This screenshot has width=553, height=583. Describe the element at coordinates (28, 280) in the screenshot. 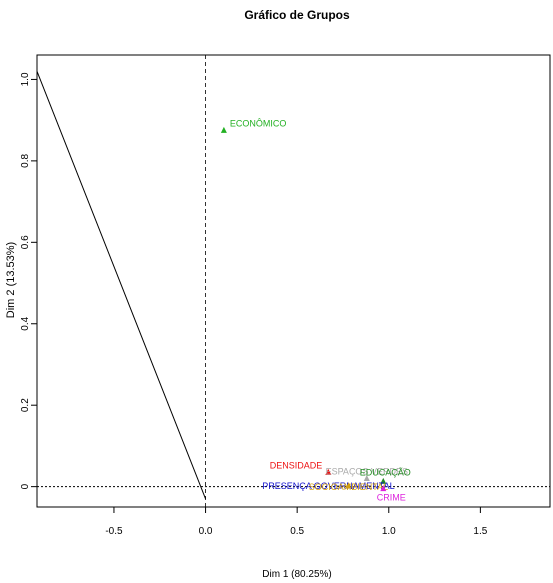

I see `y-axis: 0 0.2 0.4 0.6 0.8 1.0` at that location.